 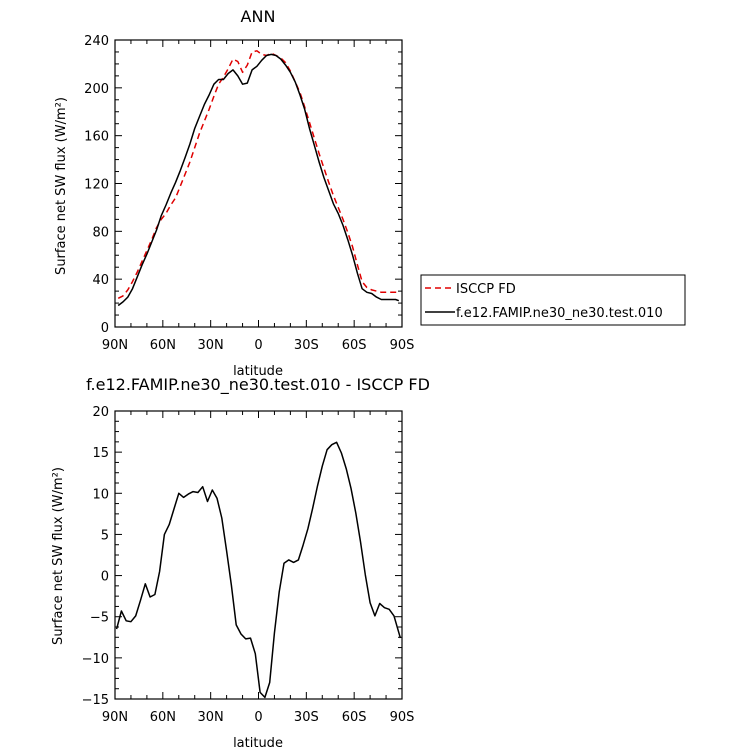 I want to click on bottom-x-tick-label: 60N, so click(x=163, y=717).